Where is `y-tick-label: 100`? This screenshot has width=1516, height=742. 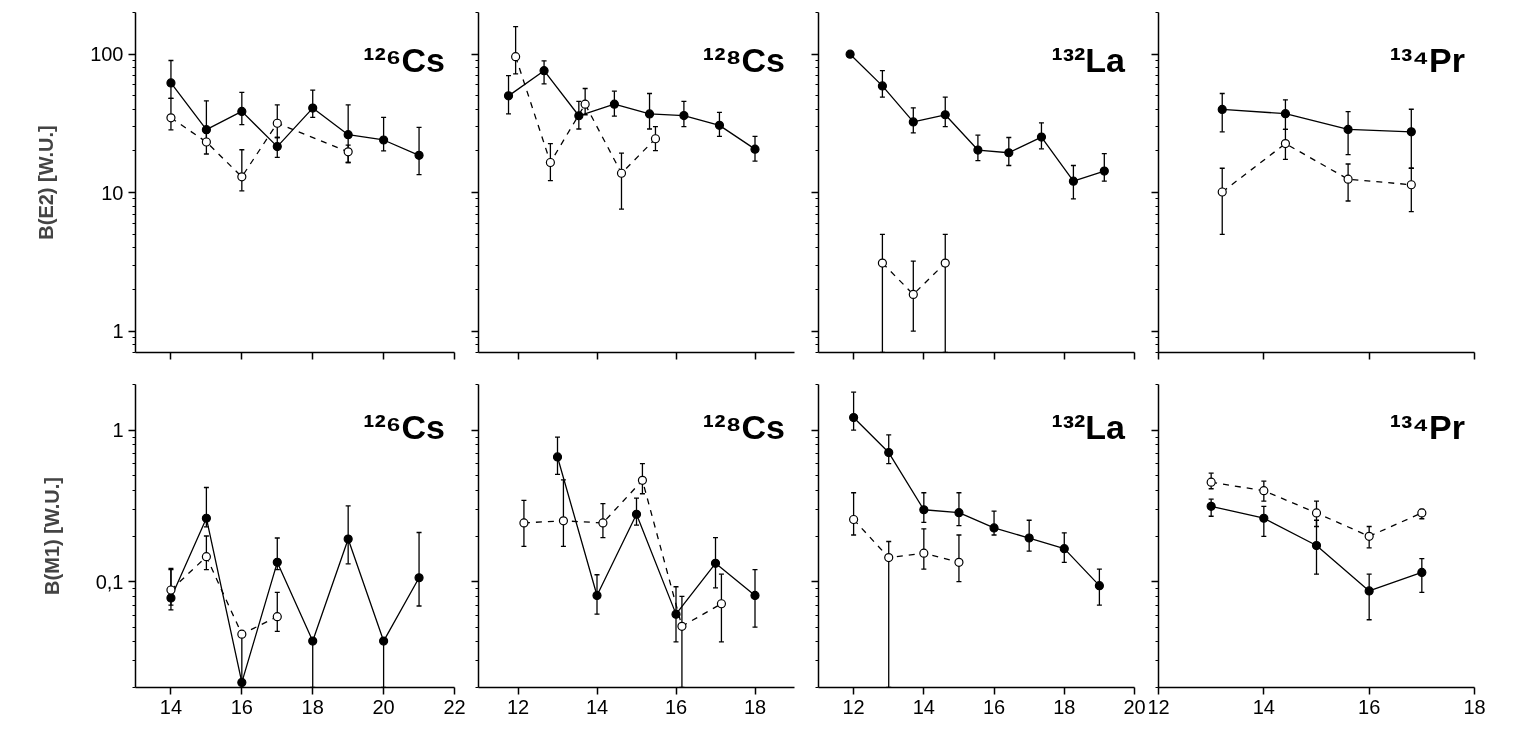 y-tick-label: 100 is located at coordinates (107, 54).